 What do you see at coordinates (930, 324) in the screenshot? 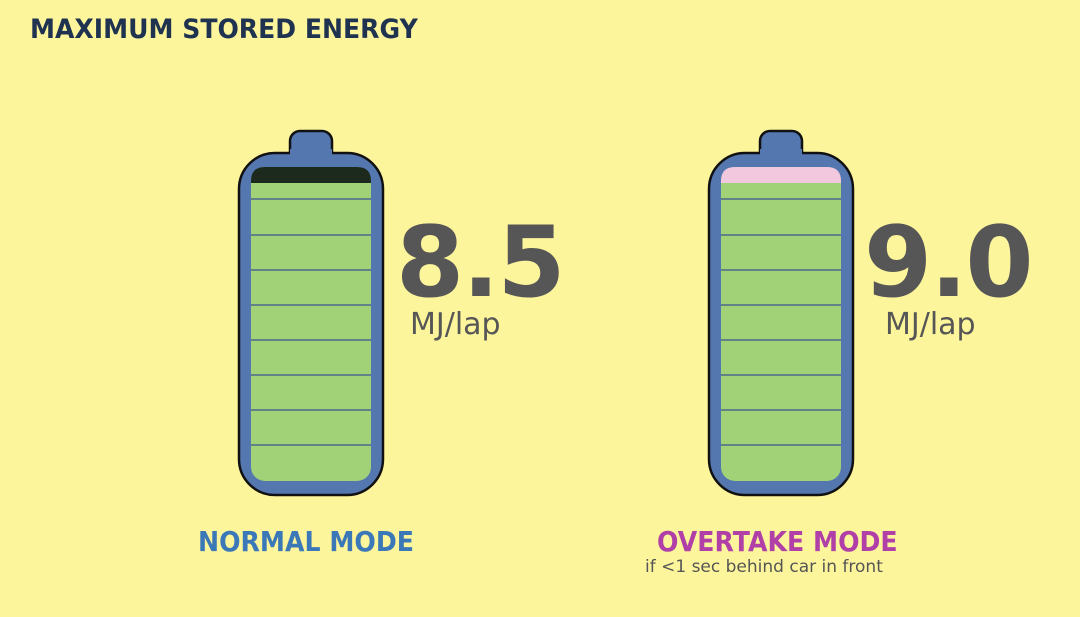
I see `overtake-energy-unit: MJ/lap` at bounding box center [930, 324].